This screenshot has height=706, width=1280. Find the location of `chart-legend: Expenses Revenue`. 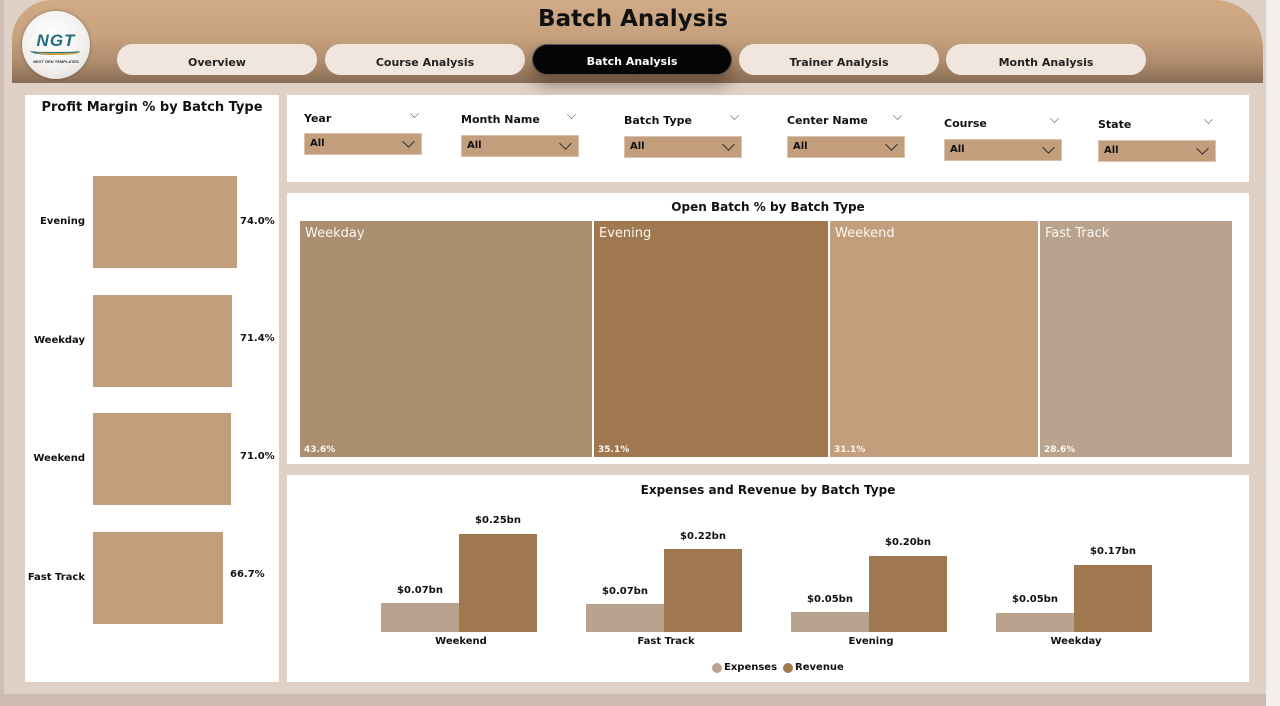

chart-legend: Expenses Revenue is located at coordinates (779, 667).